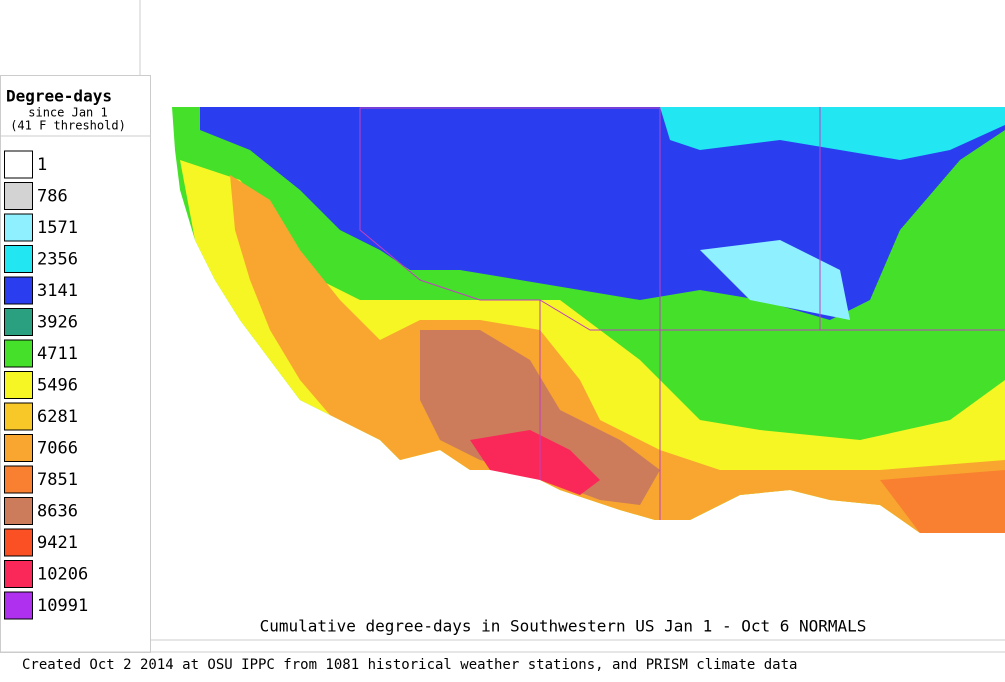 The image size is (1005, 682). Describe the element at coordinates (62, 606) in the screenshot. I see `legend-label: 10991` at that location.